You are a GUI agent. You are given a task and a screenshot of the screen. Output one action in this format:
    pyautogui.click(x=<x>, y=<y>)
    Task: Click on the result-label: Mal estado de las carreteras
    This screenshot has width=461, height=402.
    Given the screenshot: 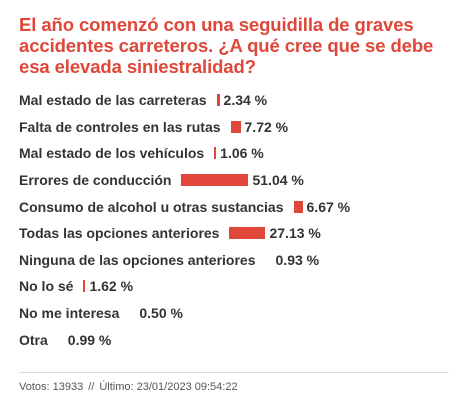 What is the action you would take?
    pyautogui.click(x=113, y=100)
    